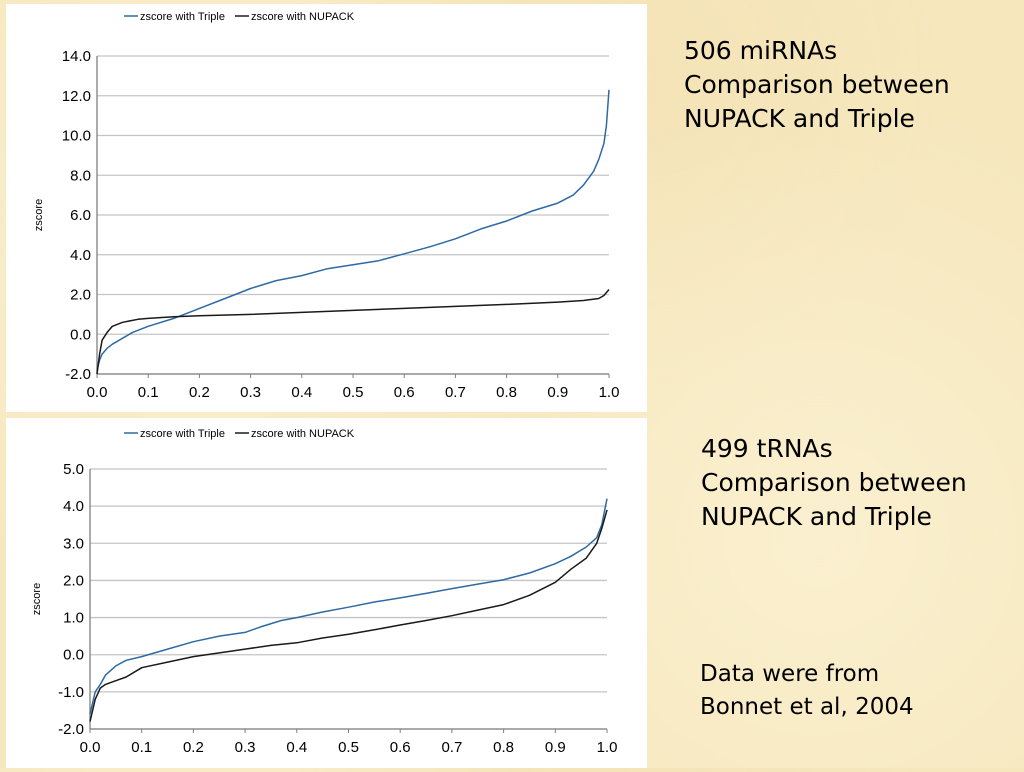 The height and width of the screenshot is (772, 1024). I want to click on y-tick-label: 12.0, so click(76, 96).